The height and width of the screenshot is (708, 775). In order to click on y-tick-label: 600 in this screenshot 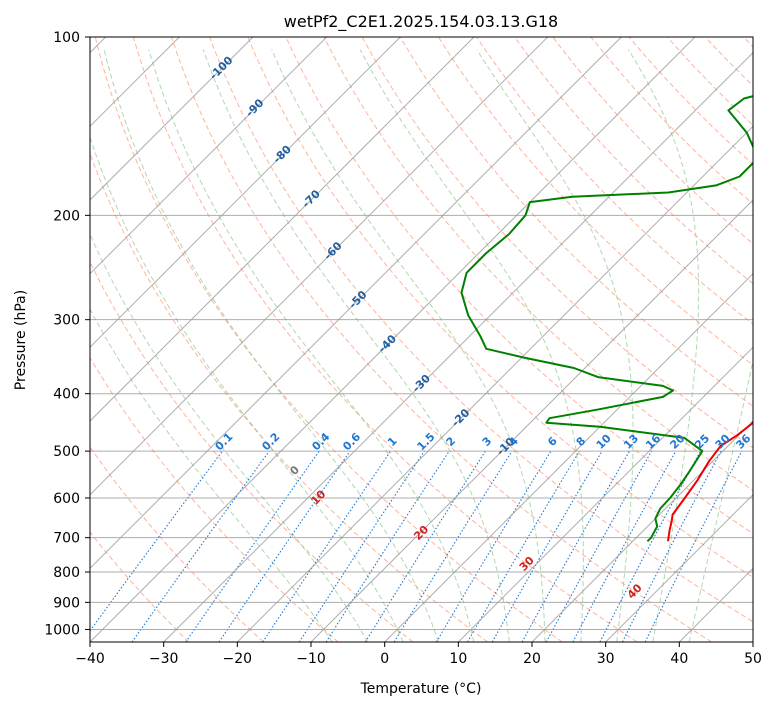, I will do `click(66, 499)`.